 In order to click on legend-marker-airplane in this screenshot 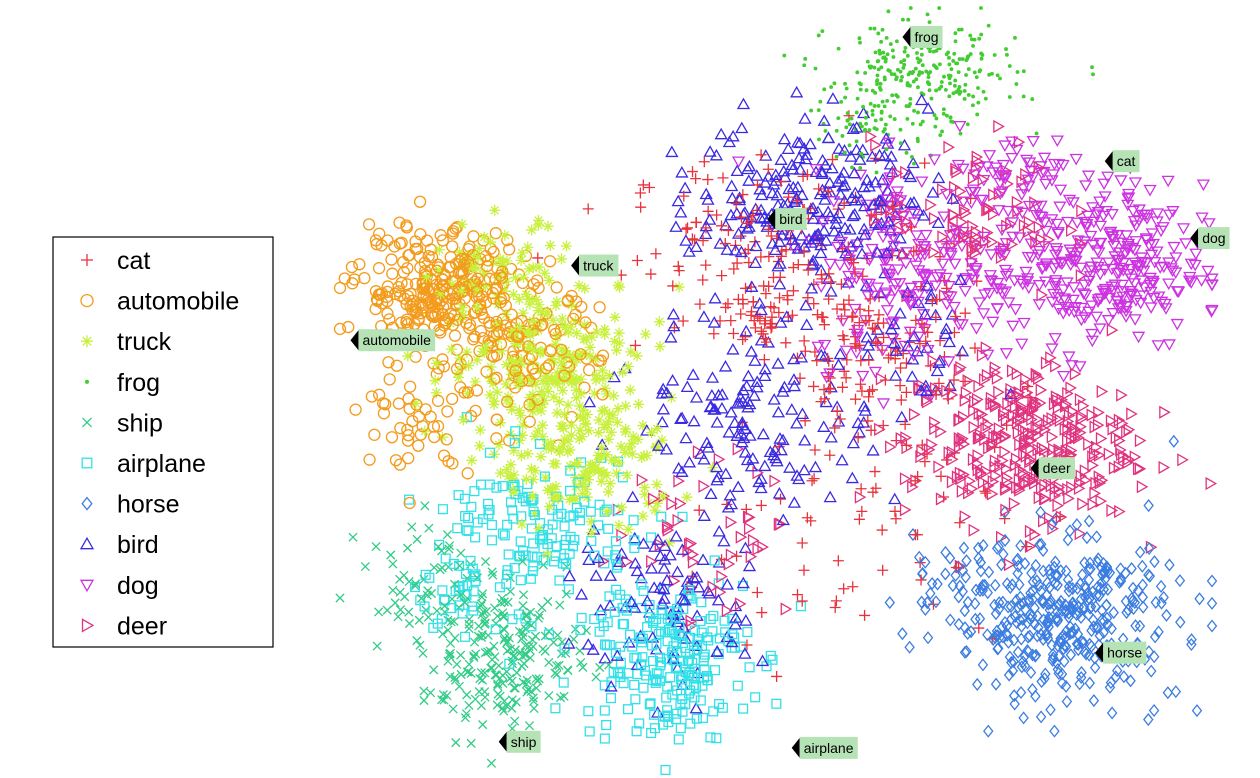, I will do `click(87, 463)`.